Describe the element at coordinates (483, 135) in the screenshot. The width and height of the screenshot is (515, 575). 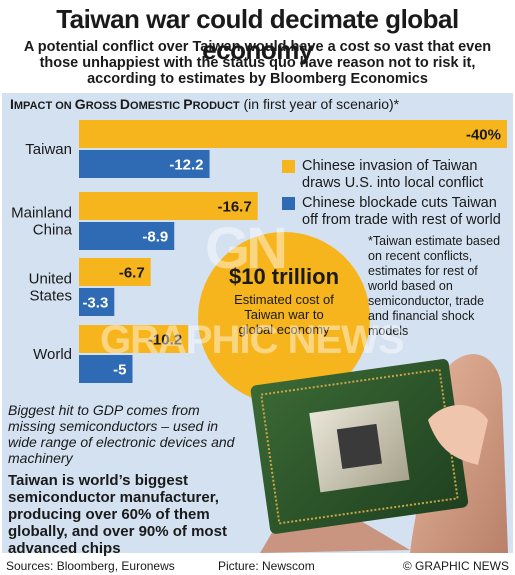
I see `bar-label-invasion: -40%` at that location.